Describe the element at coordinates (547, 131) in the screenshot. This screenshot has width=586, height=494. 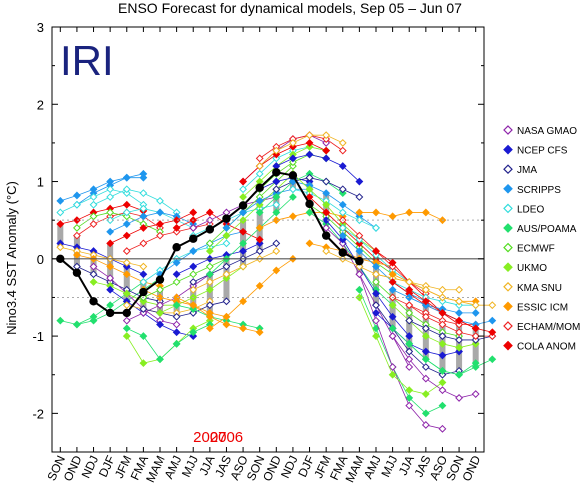
I see `legend-label-nasa-gmao: NASA GMAO` at that location.